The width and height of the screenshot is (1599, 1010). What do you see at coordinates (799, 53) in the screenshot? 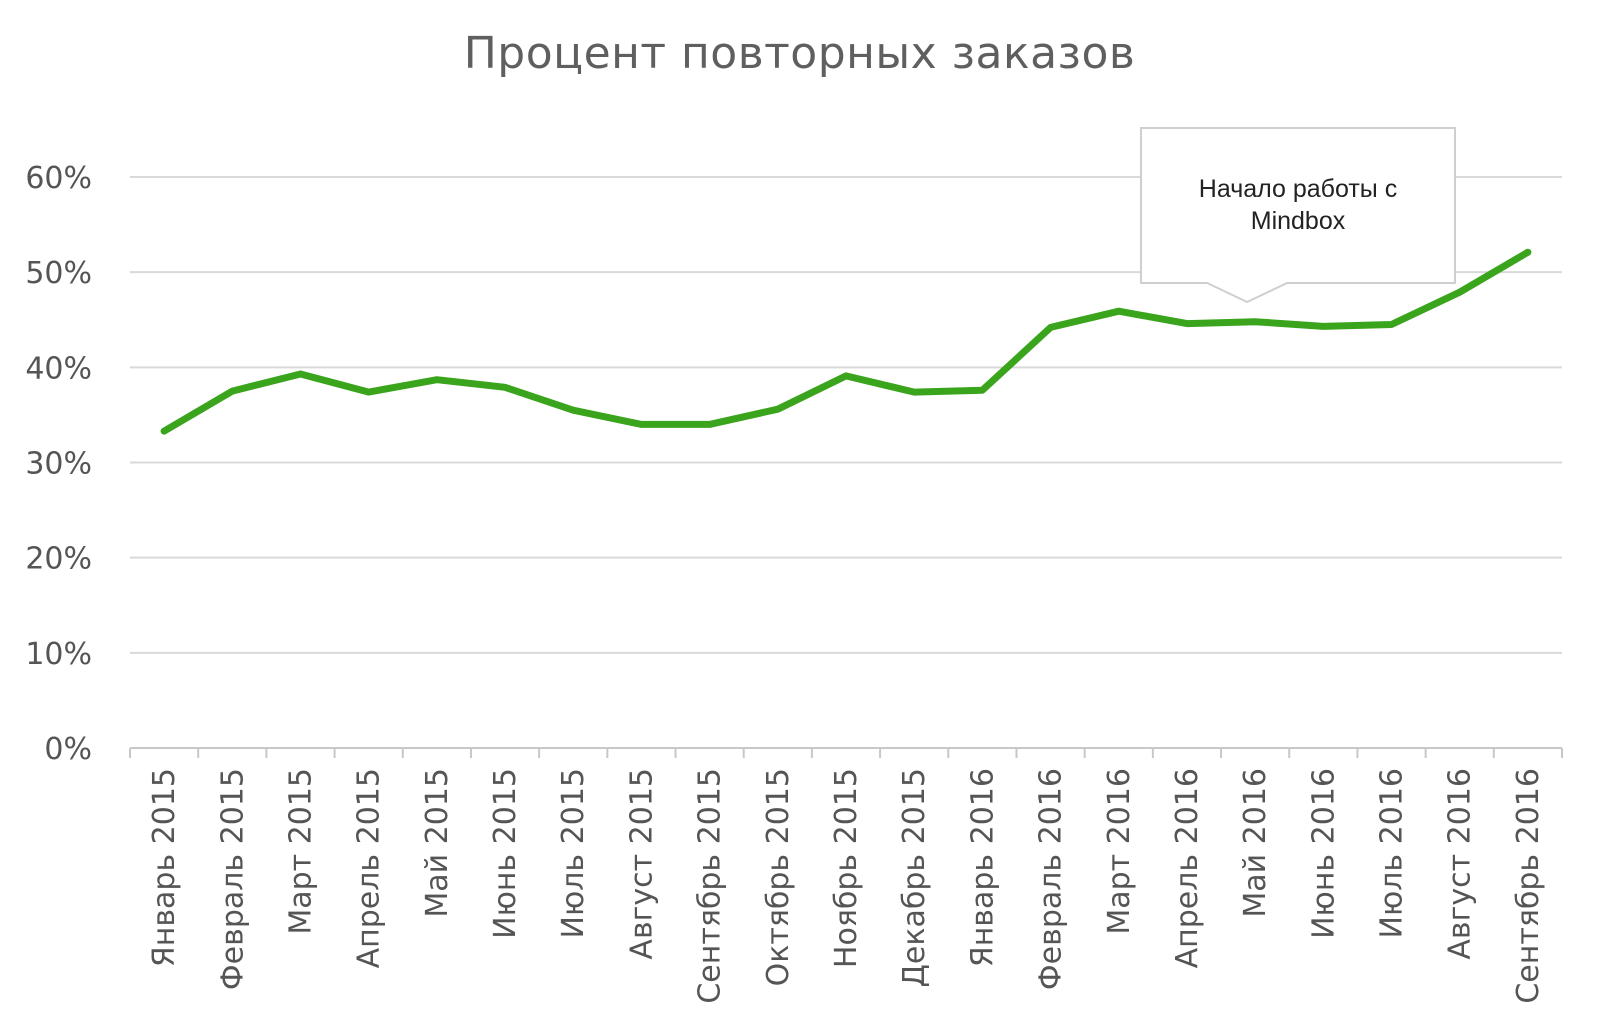
I see `chart-title: Процент повторных заказов` at bounding box center [799, 53].